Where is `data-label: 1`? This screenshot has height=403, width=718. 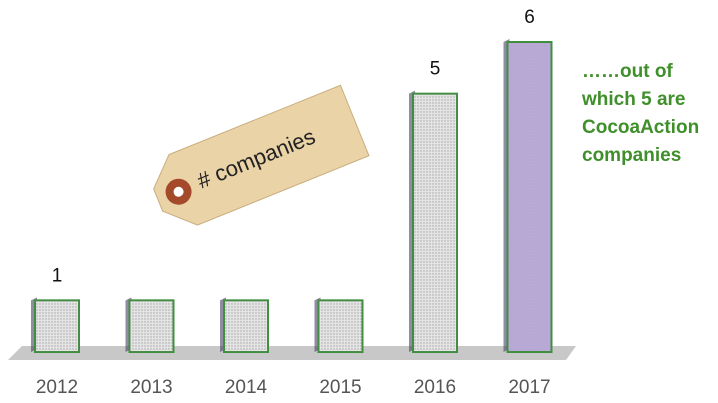
data-label: 1 is located at coordinates (57, 275).